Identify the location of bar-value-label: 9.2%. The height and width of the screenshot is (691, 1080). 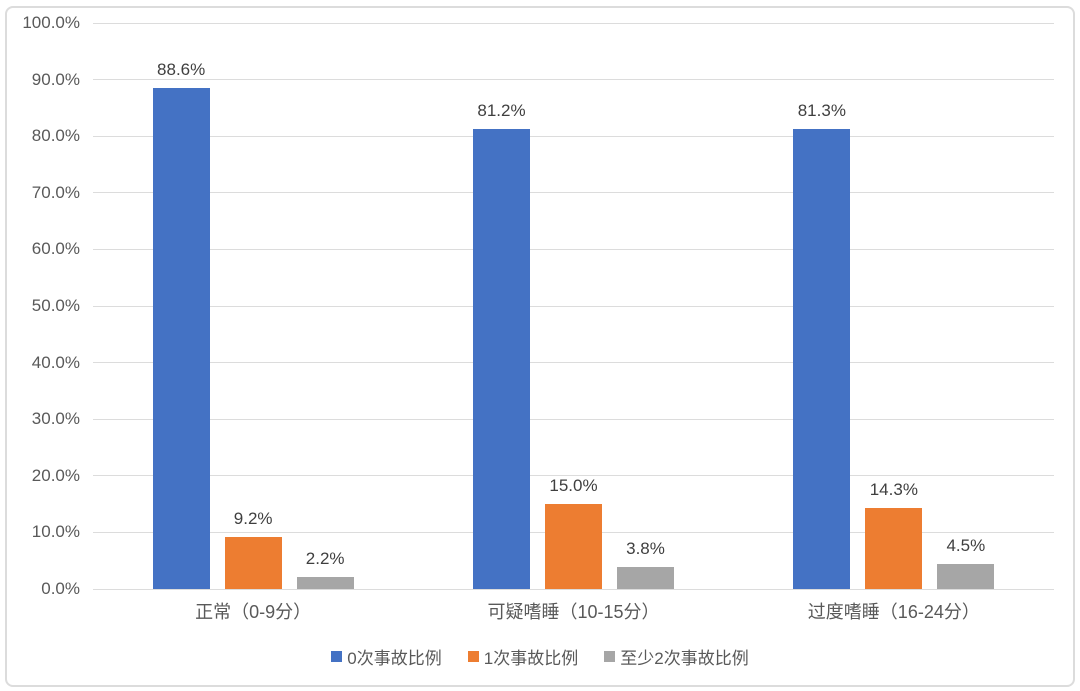
(253, 518).